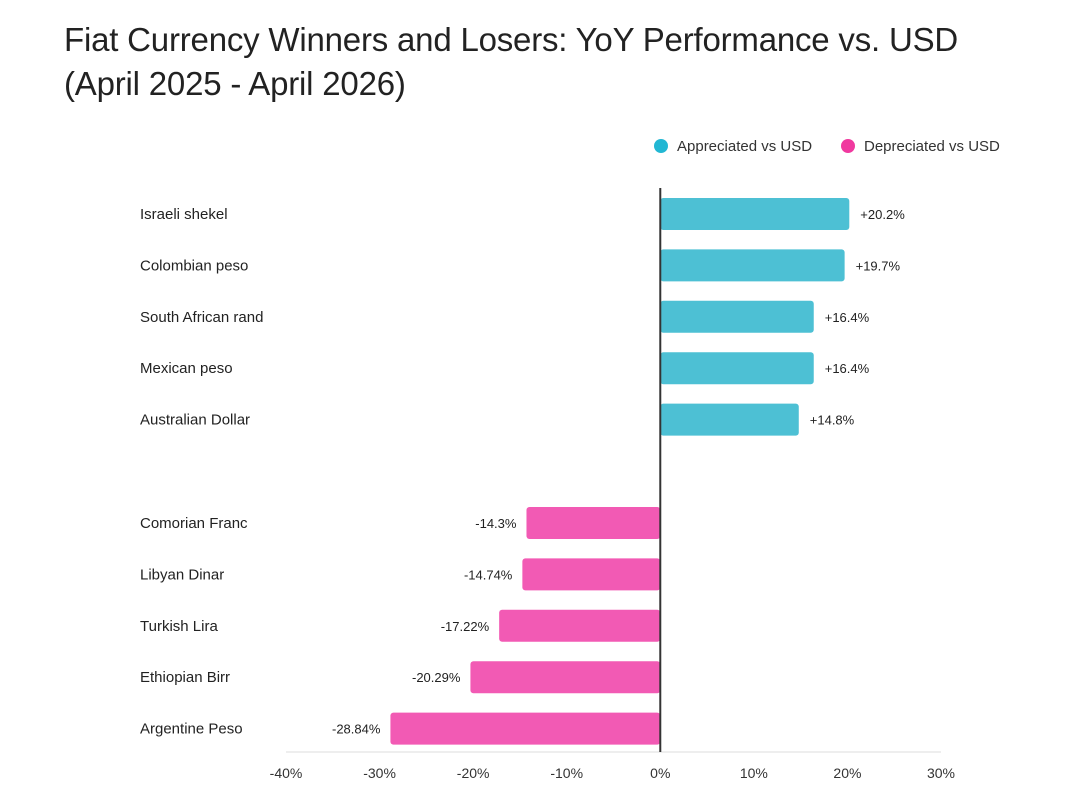 This screenshot has height=798, width=1080. I want to click on category-label-israeli-shekel: Israeli shekel, so click(184, 214).